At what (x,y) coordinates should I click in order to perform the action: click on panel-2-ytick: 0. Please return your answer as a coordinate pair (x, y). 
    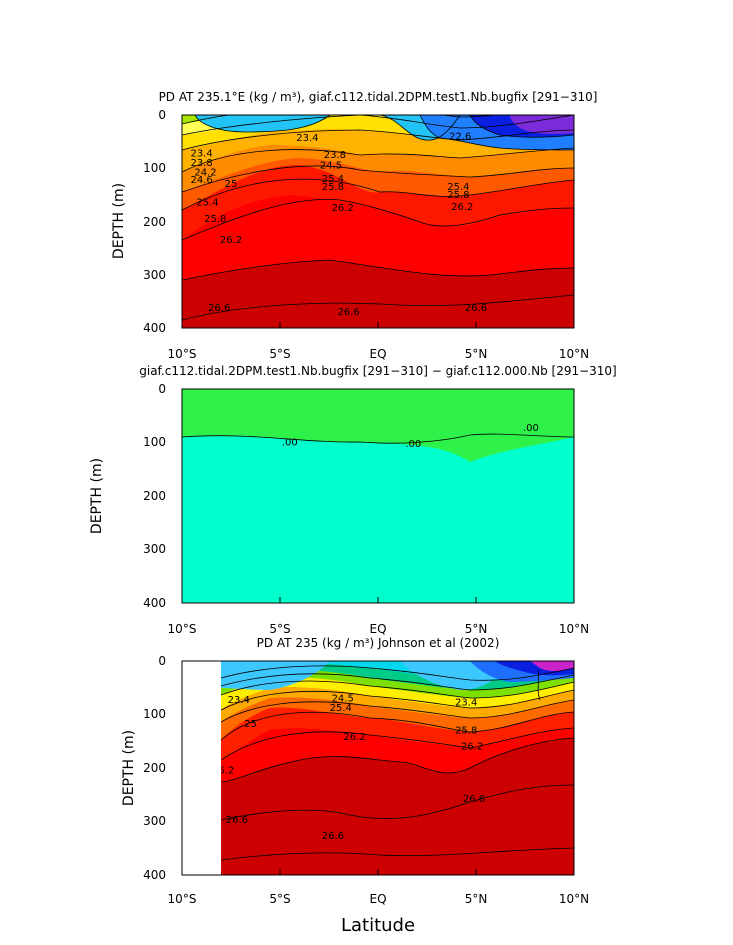
    Looking at the image, I should click on (162, 389).